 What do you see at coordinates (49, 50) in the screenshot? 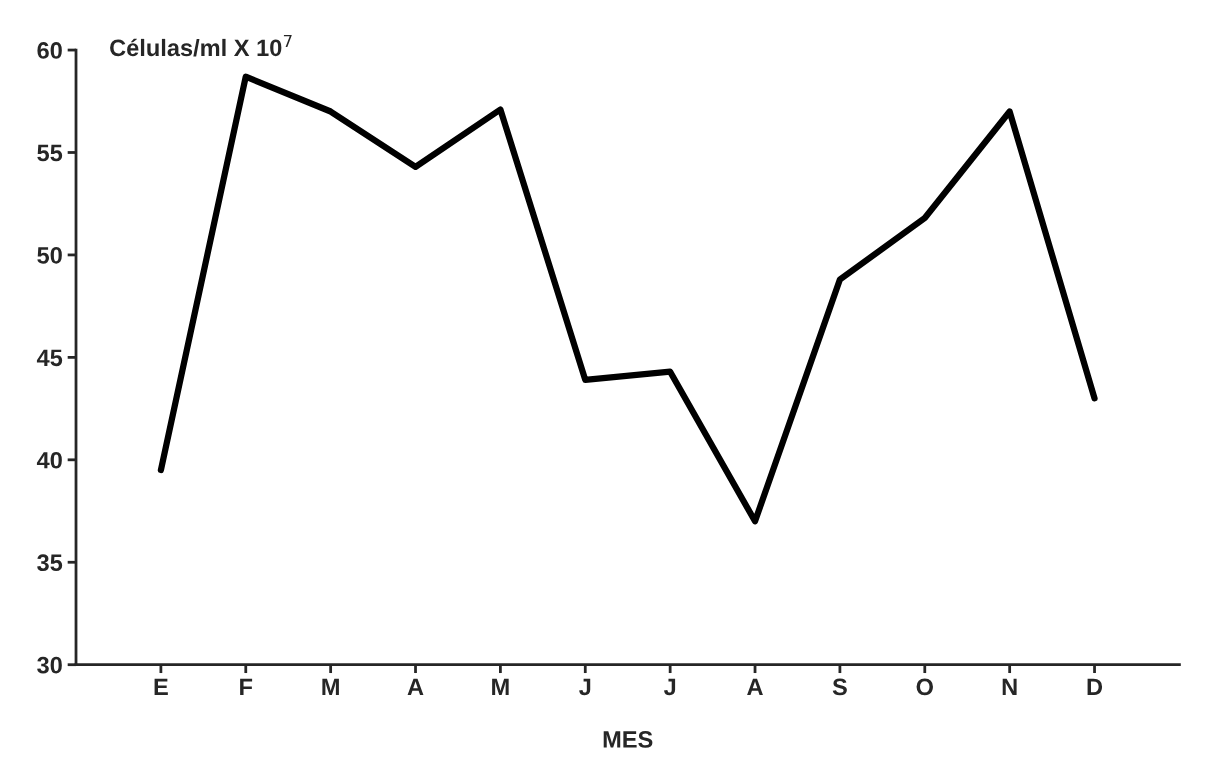
I see `y-tick-label: 60` at bounding box center [49, 50].